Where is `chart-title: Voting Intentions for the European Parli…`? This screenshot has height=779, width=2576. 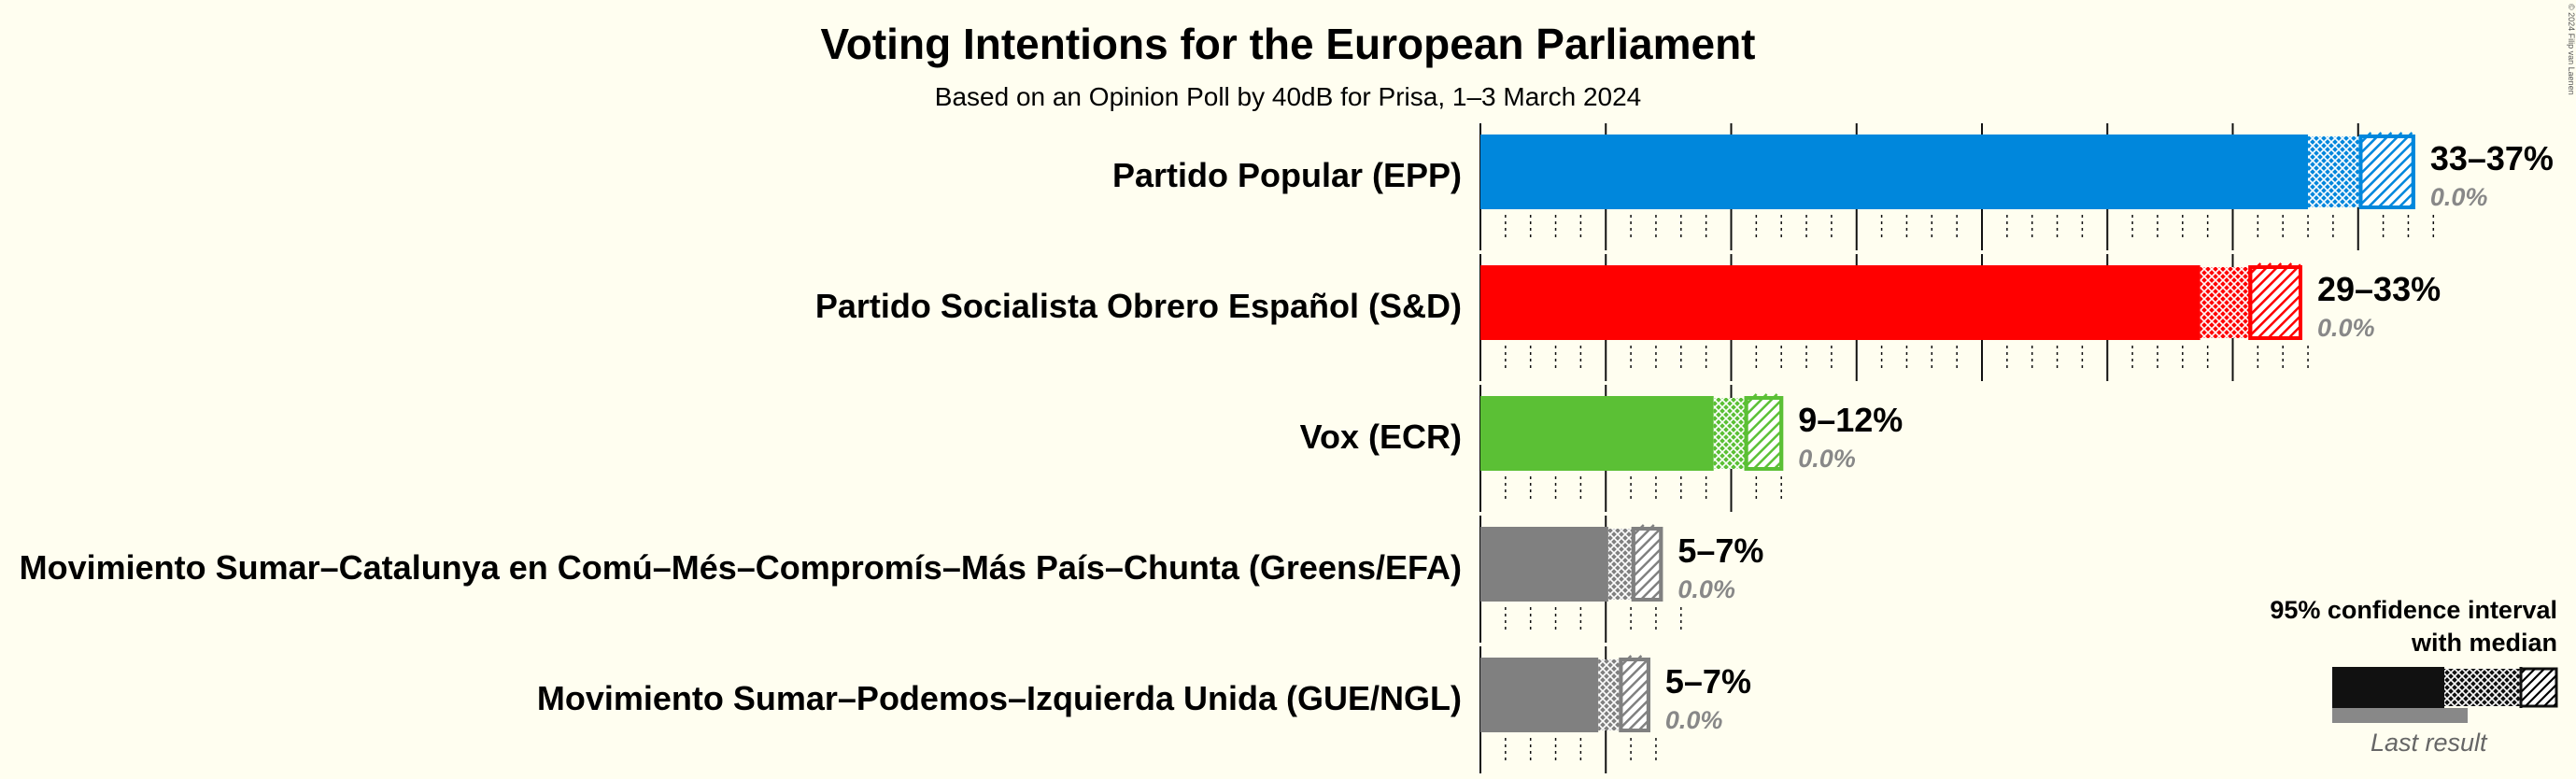
chart-title: Voting Intentions for the European Parli… is located at coordinates (1288, 44).